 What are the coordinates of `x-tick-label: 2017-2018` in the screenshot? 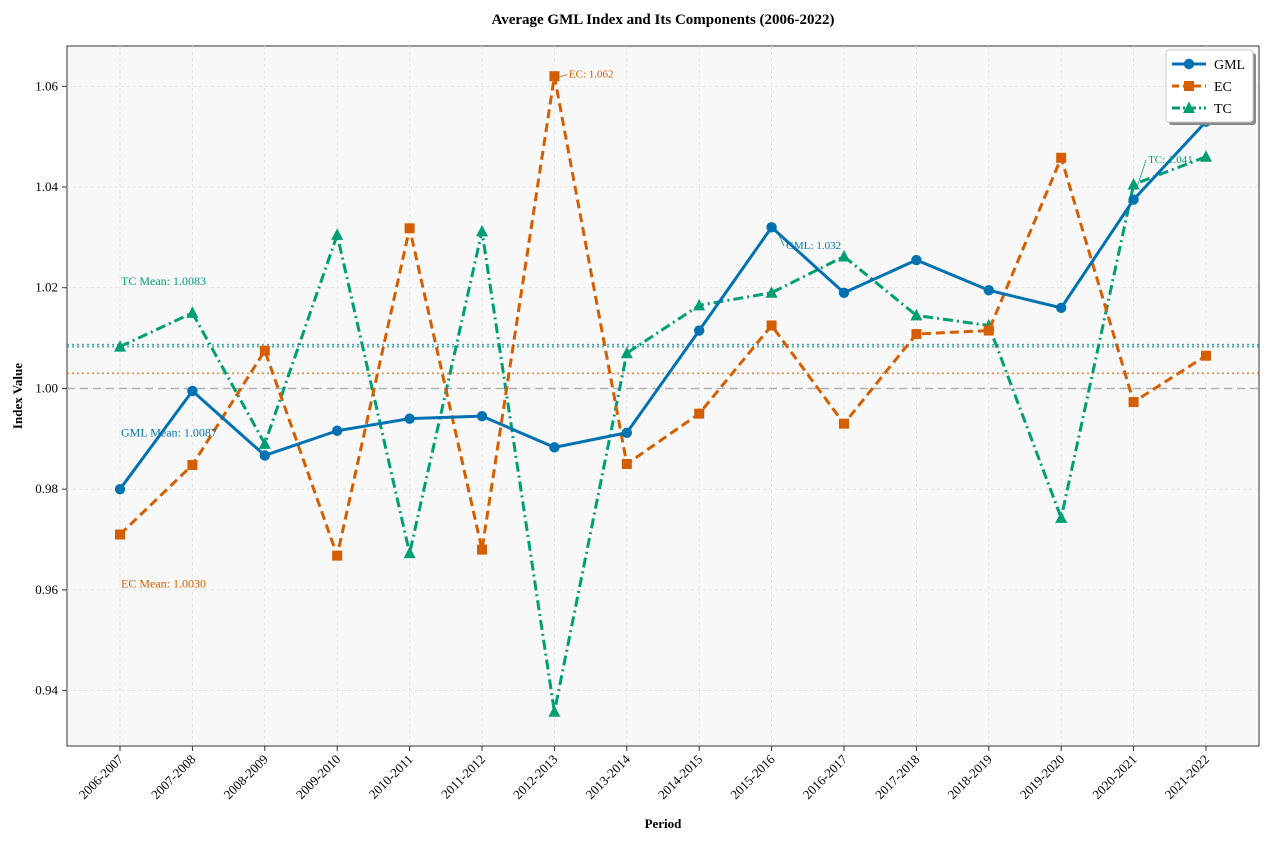 It's located at (897, 777).